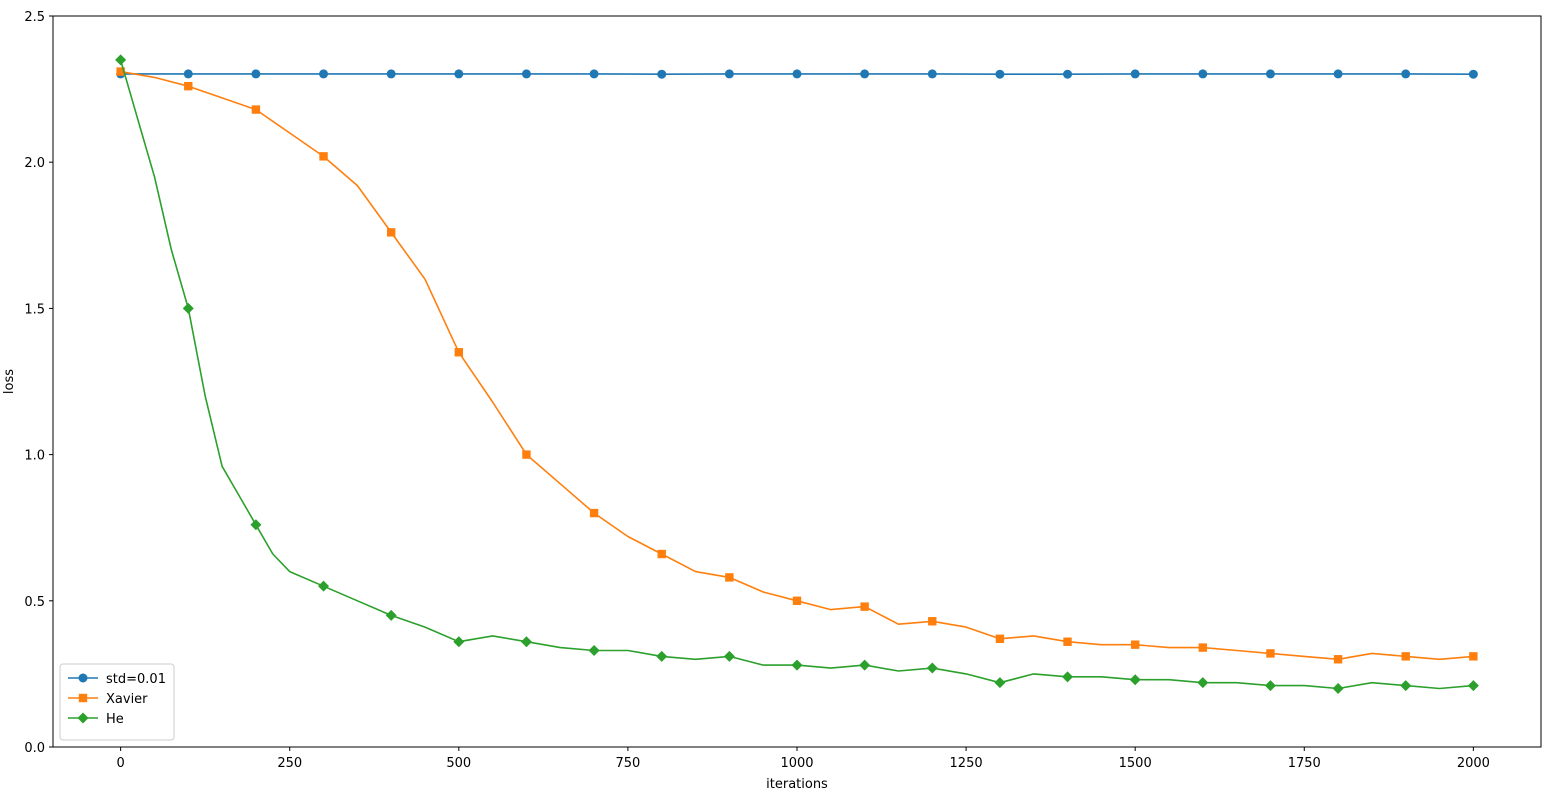 This screenshot has width=1548, height=793. I want to click on x-tick-label: 750, so click(627, 763).